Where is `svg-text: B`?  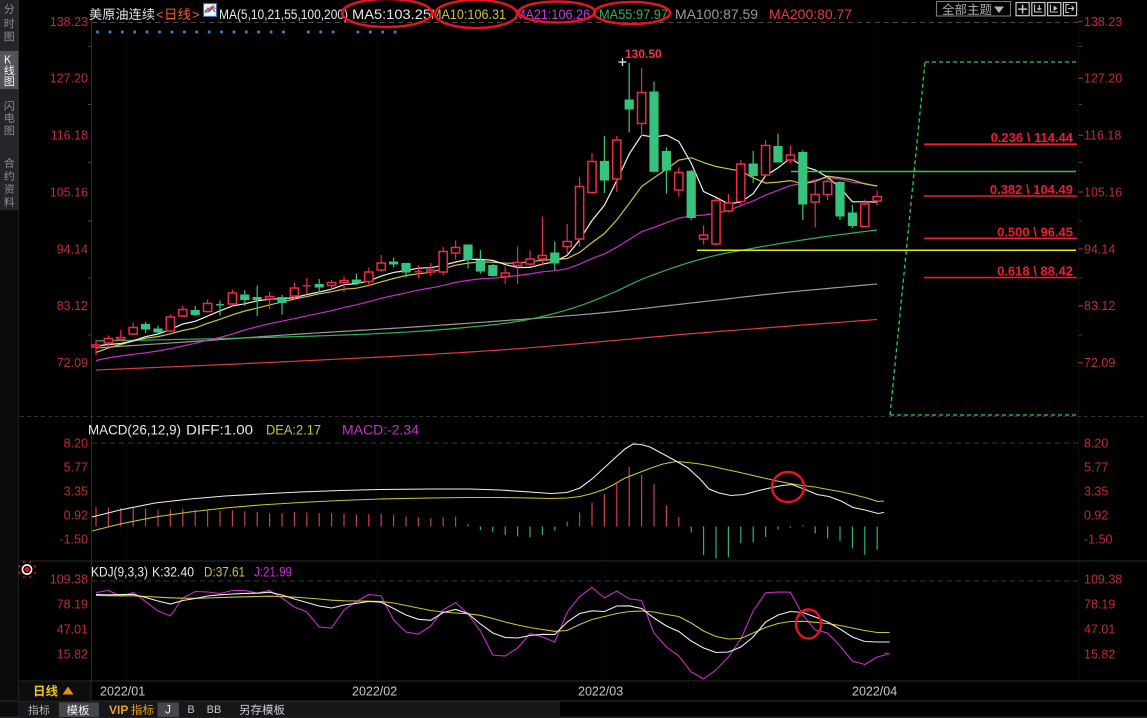
svg-text: B is located at coordinates (190, 710).